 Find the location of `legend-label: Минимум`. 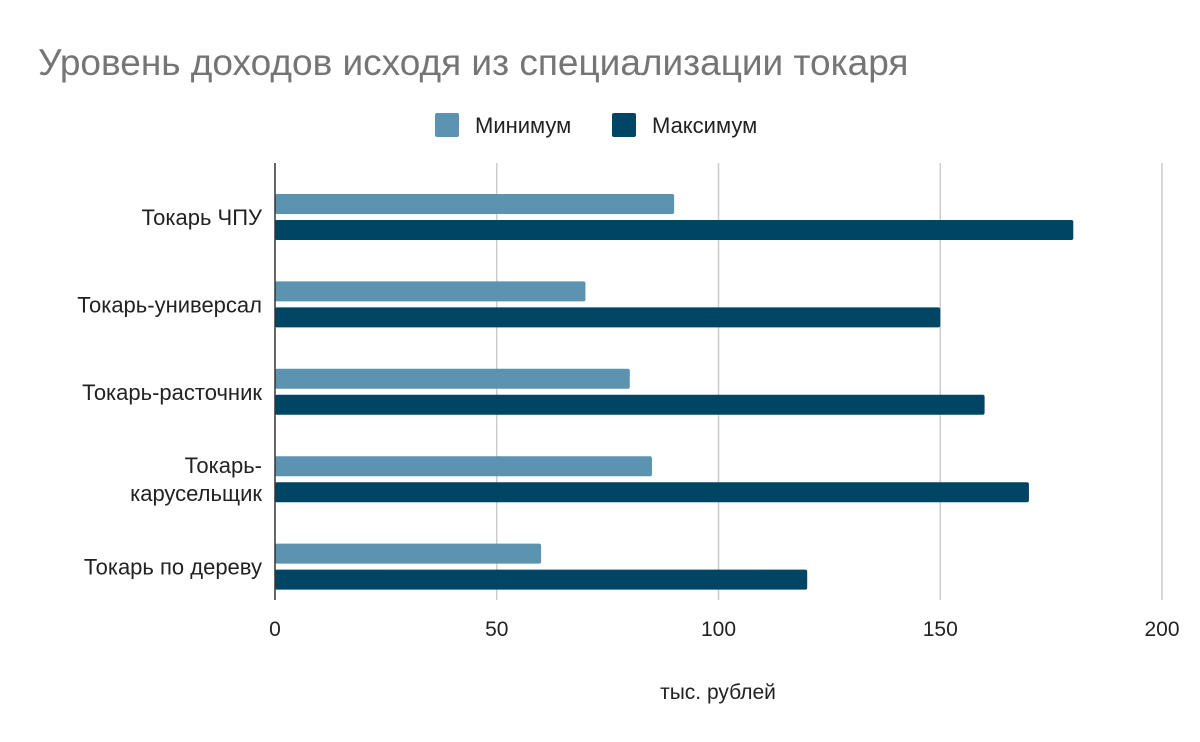

legend-label: Минимум is located at coordinates (523, 125).